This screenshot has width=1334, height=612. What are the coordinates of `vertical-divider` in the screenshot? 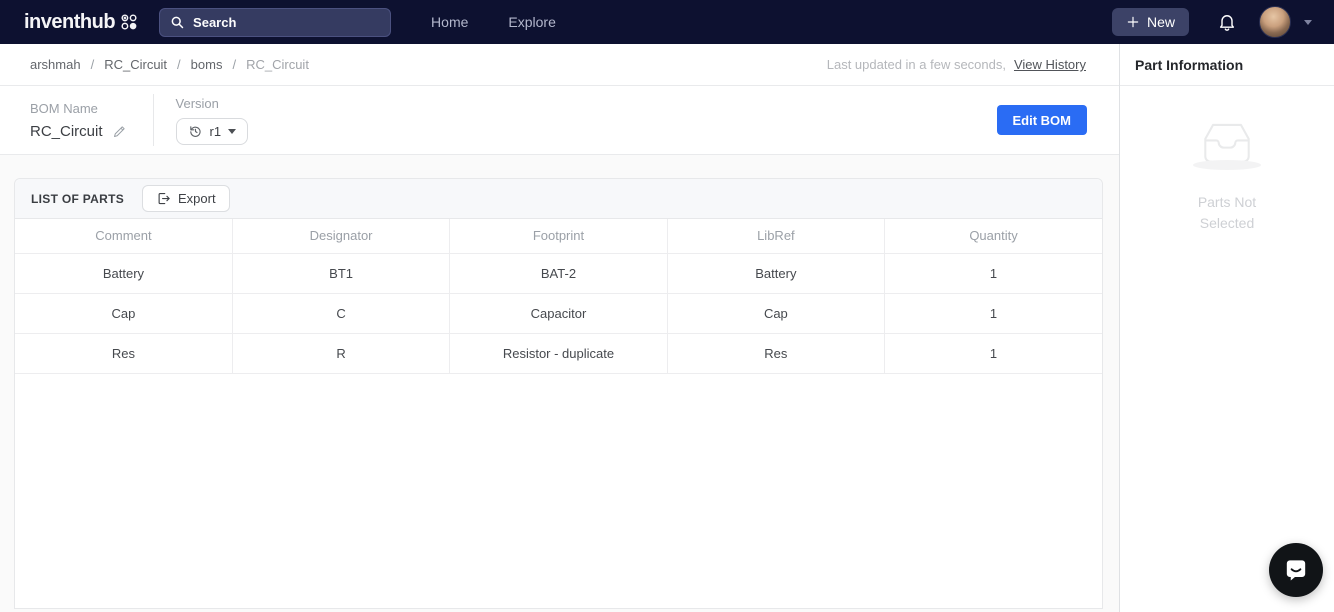 It's located at (153, 120).